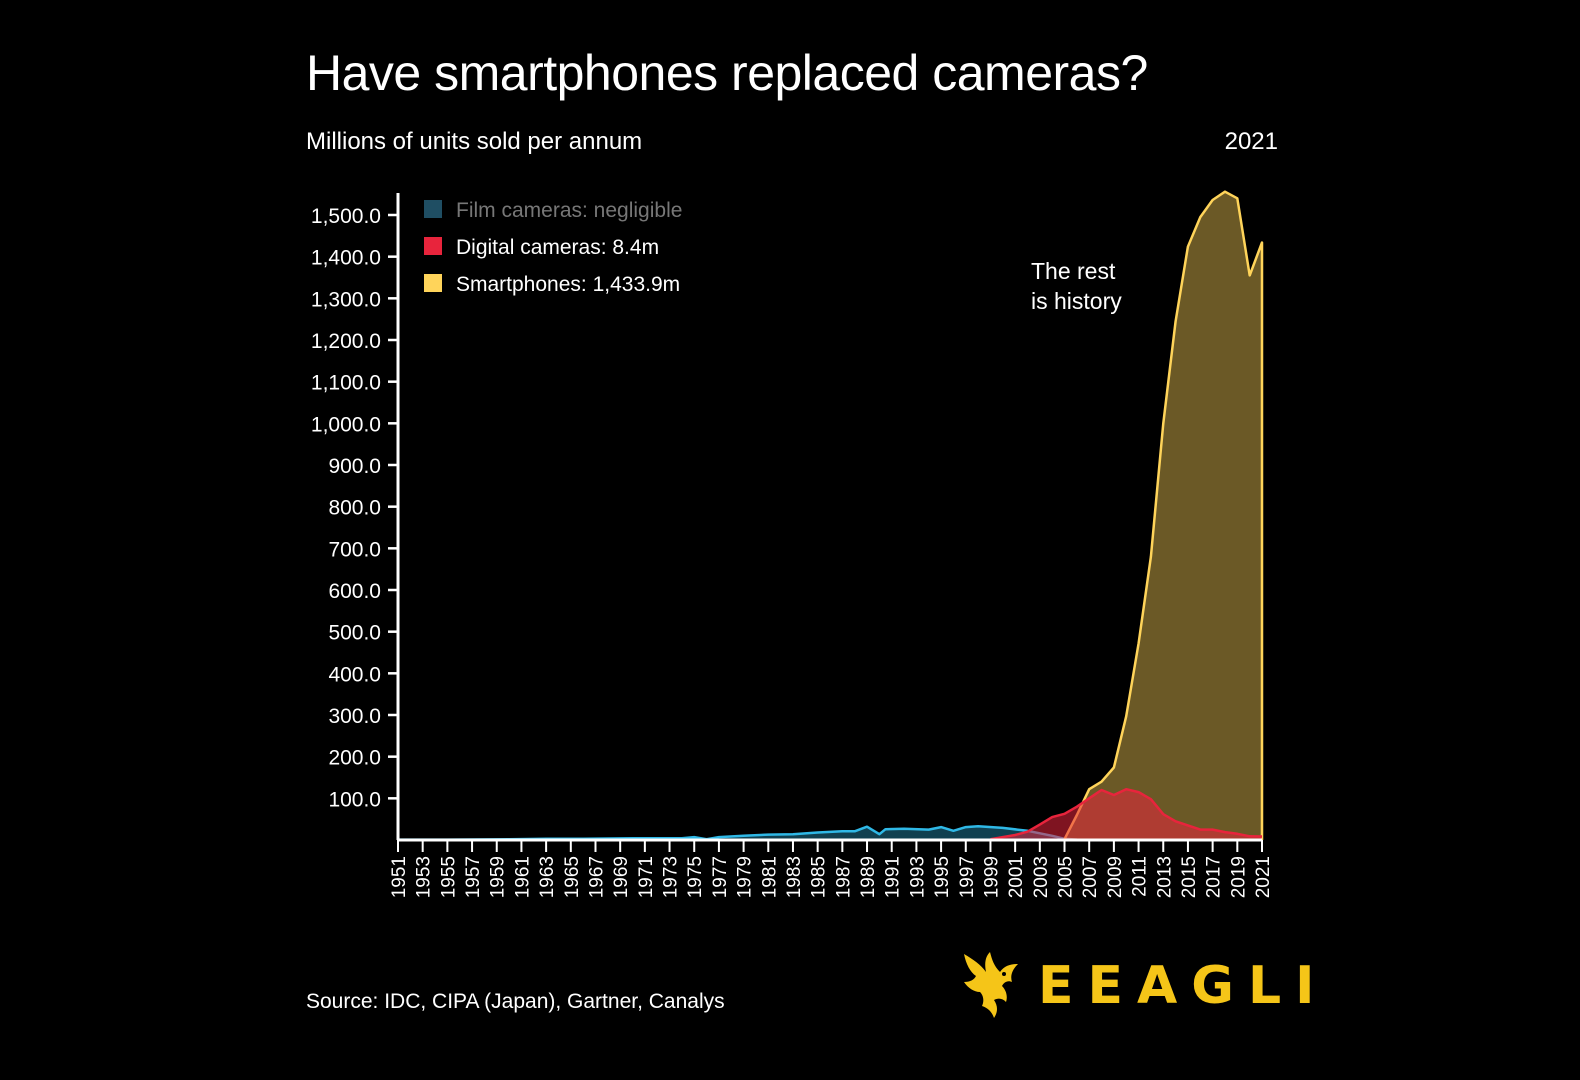  I want to click on x-tick-label: 1993, so click(917, 877).